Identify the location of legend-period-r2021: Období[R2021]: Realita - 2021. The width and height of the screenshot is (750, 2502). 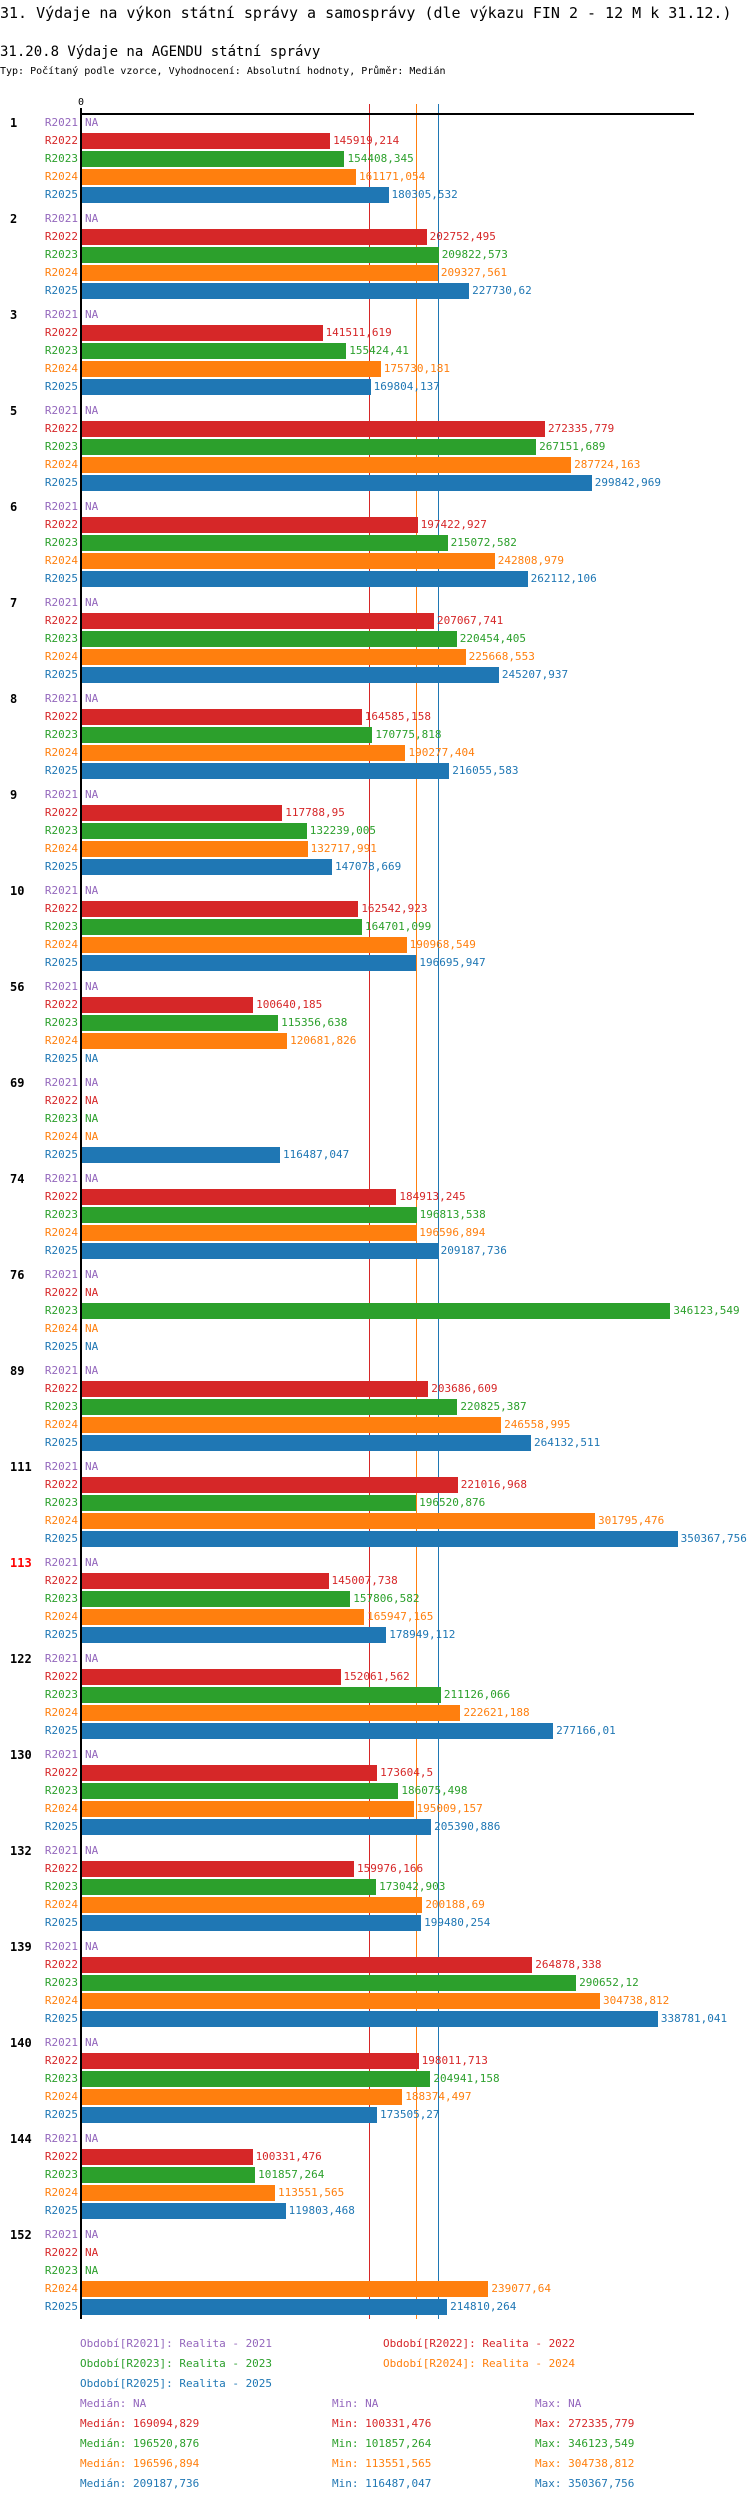
(176, 2343).